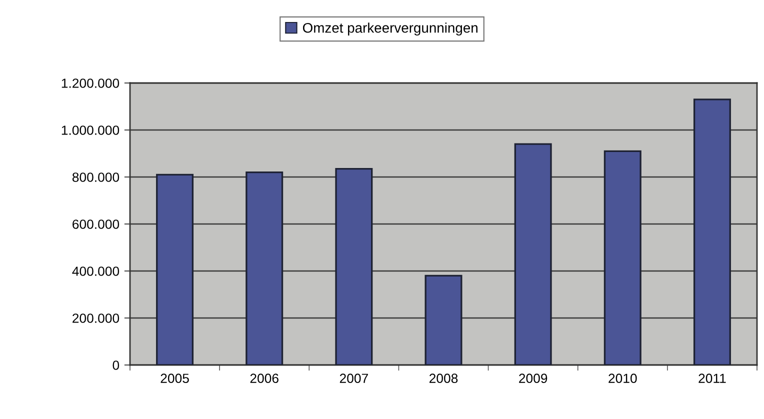 This screenshot has height=419, width=764. Describe the element at coordinates (116, 365) in the screenshot. I see `y-tick-label: 0` at that location.